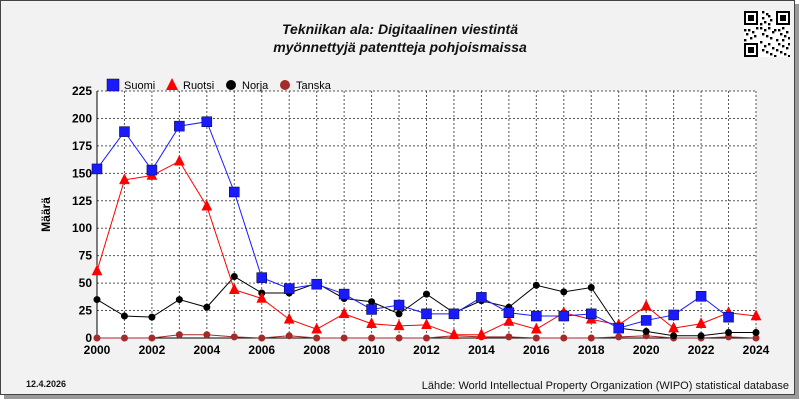 This screenshot has height=400, width=800. I want to click on x-tick-label: 2004, so click(206, 350).